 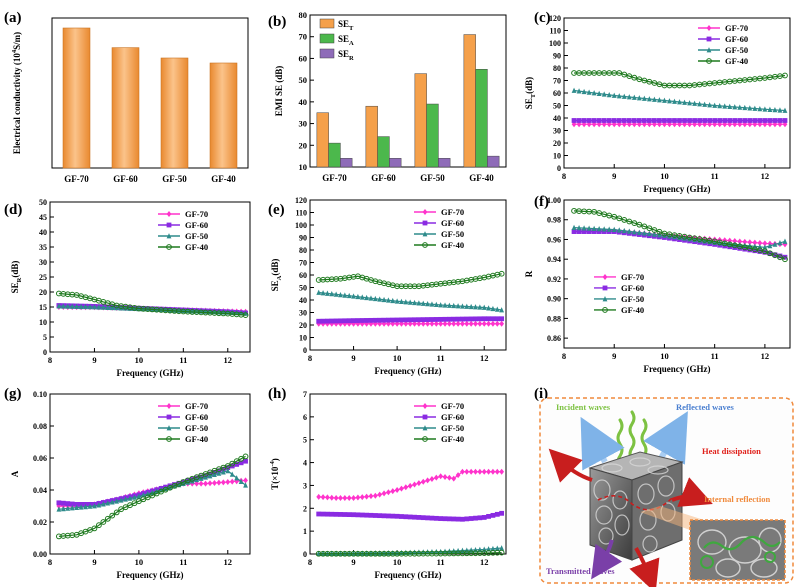 What do you see at coordinates (276, 210) in the screenshot?
I see `panel-label-e: (e)` at bounding box center [276, 210].